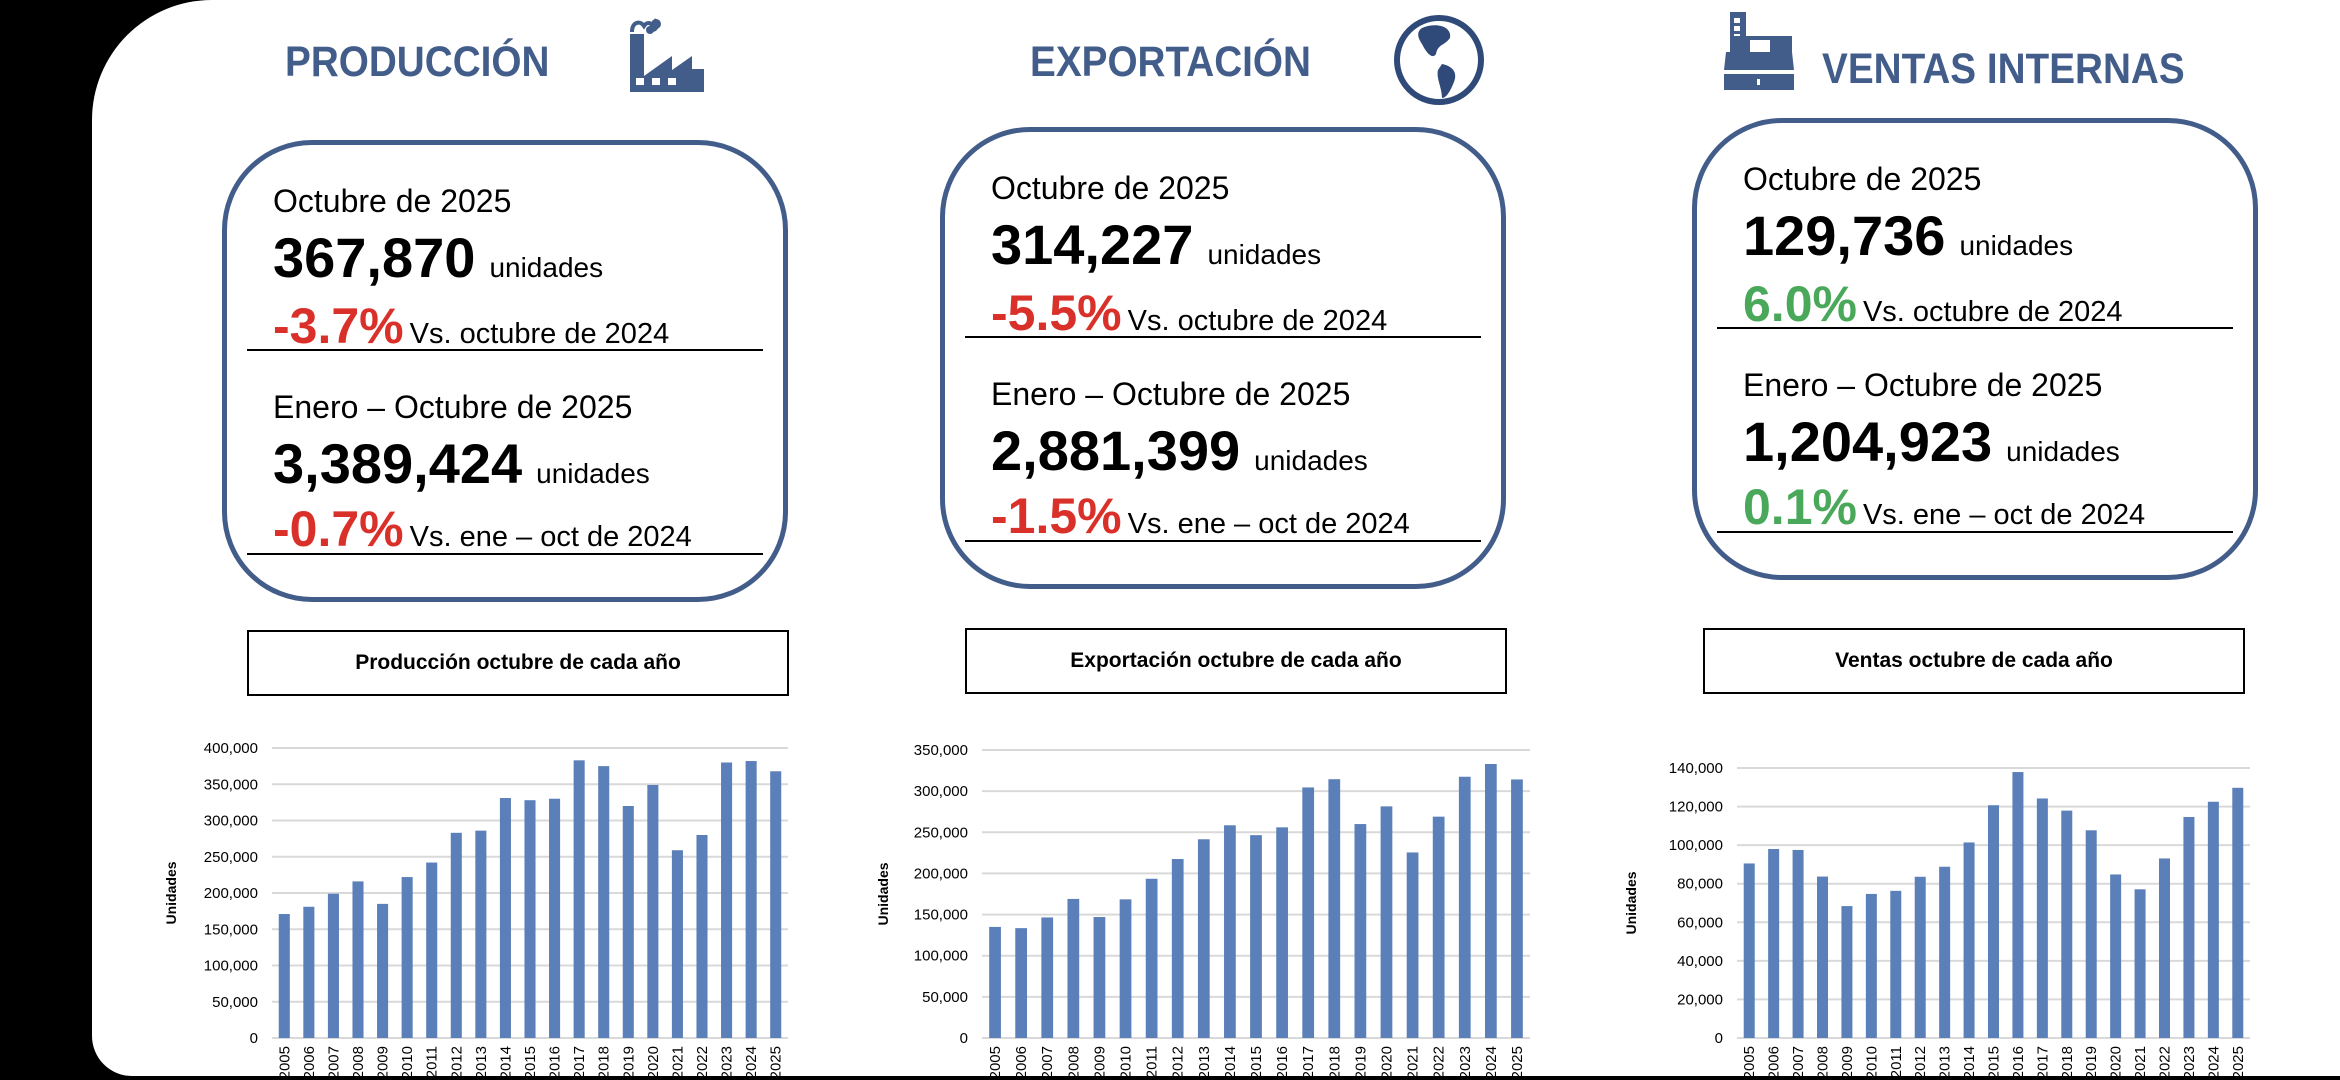  Describe the element at coordinates (1696, 807) in the screenshot. I see `y-tick-label: 120,000` at that location.